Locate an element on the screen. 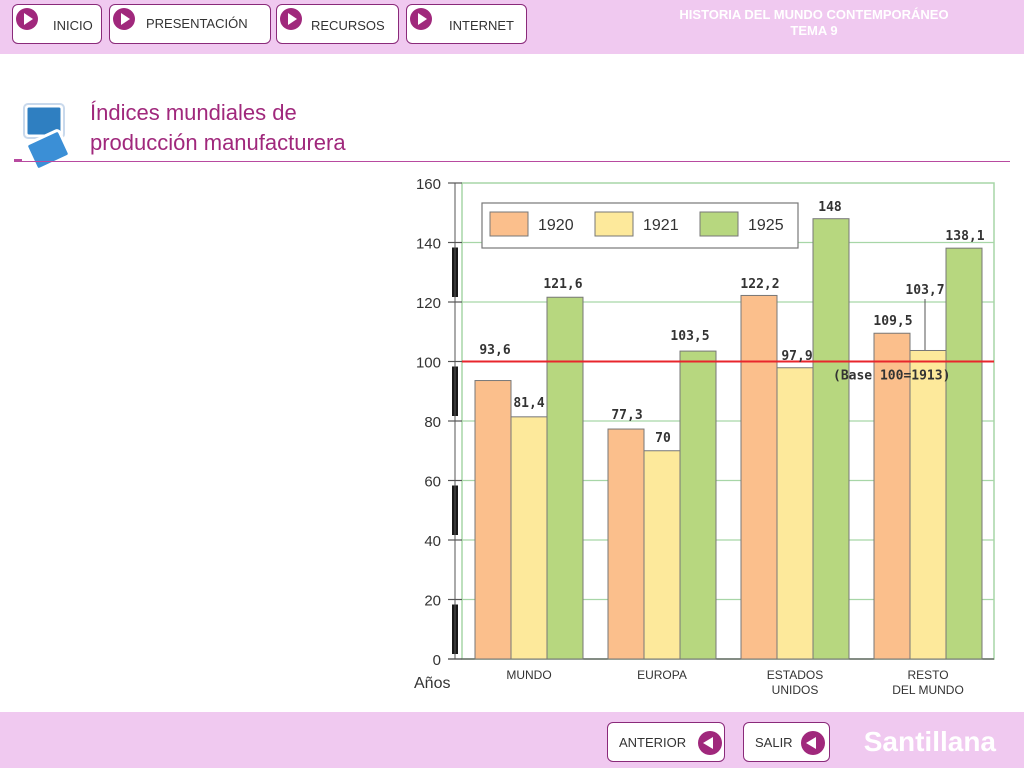  legend-label-1920: 1920 is located at coordinates (556, 225).